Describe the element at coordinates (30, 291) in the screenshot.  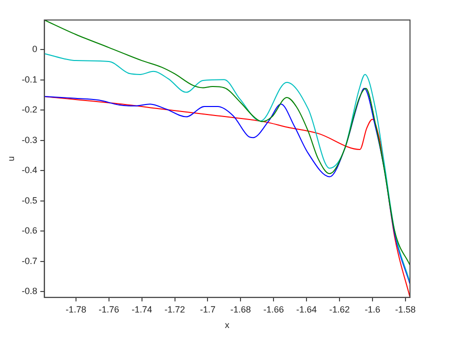
I see `y-tick-label: -0.8` at that location.